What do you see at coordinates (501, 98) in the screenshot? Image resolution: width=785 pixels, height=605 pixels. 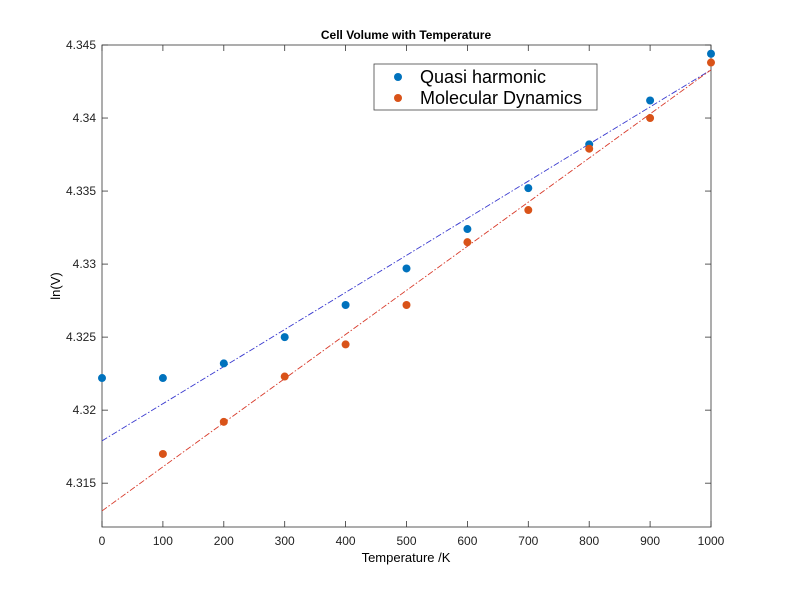 I see `legend-label-molecular-dynamics: Molecular Dynamics` at bounding box center [501, 98].